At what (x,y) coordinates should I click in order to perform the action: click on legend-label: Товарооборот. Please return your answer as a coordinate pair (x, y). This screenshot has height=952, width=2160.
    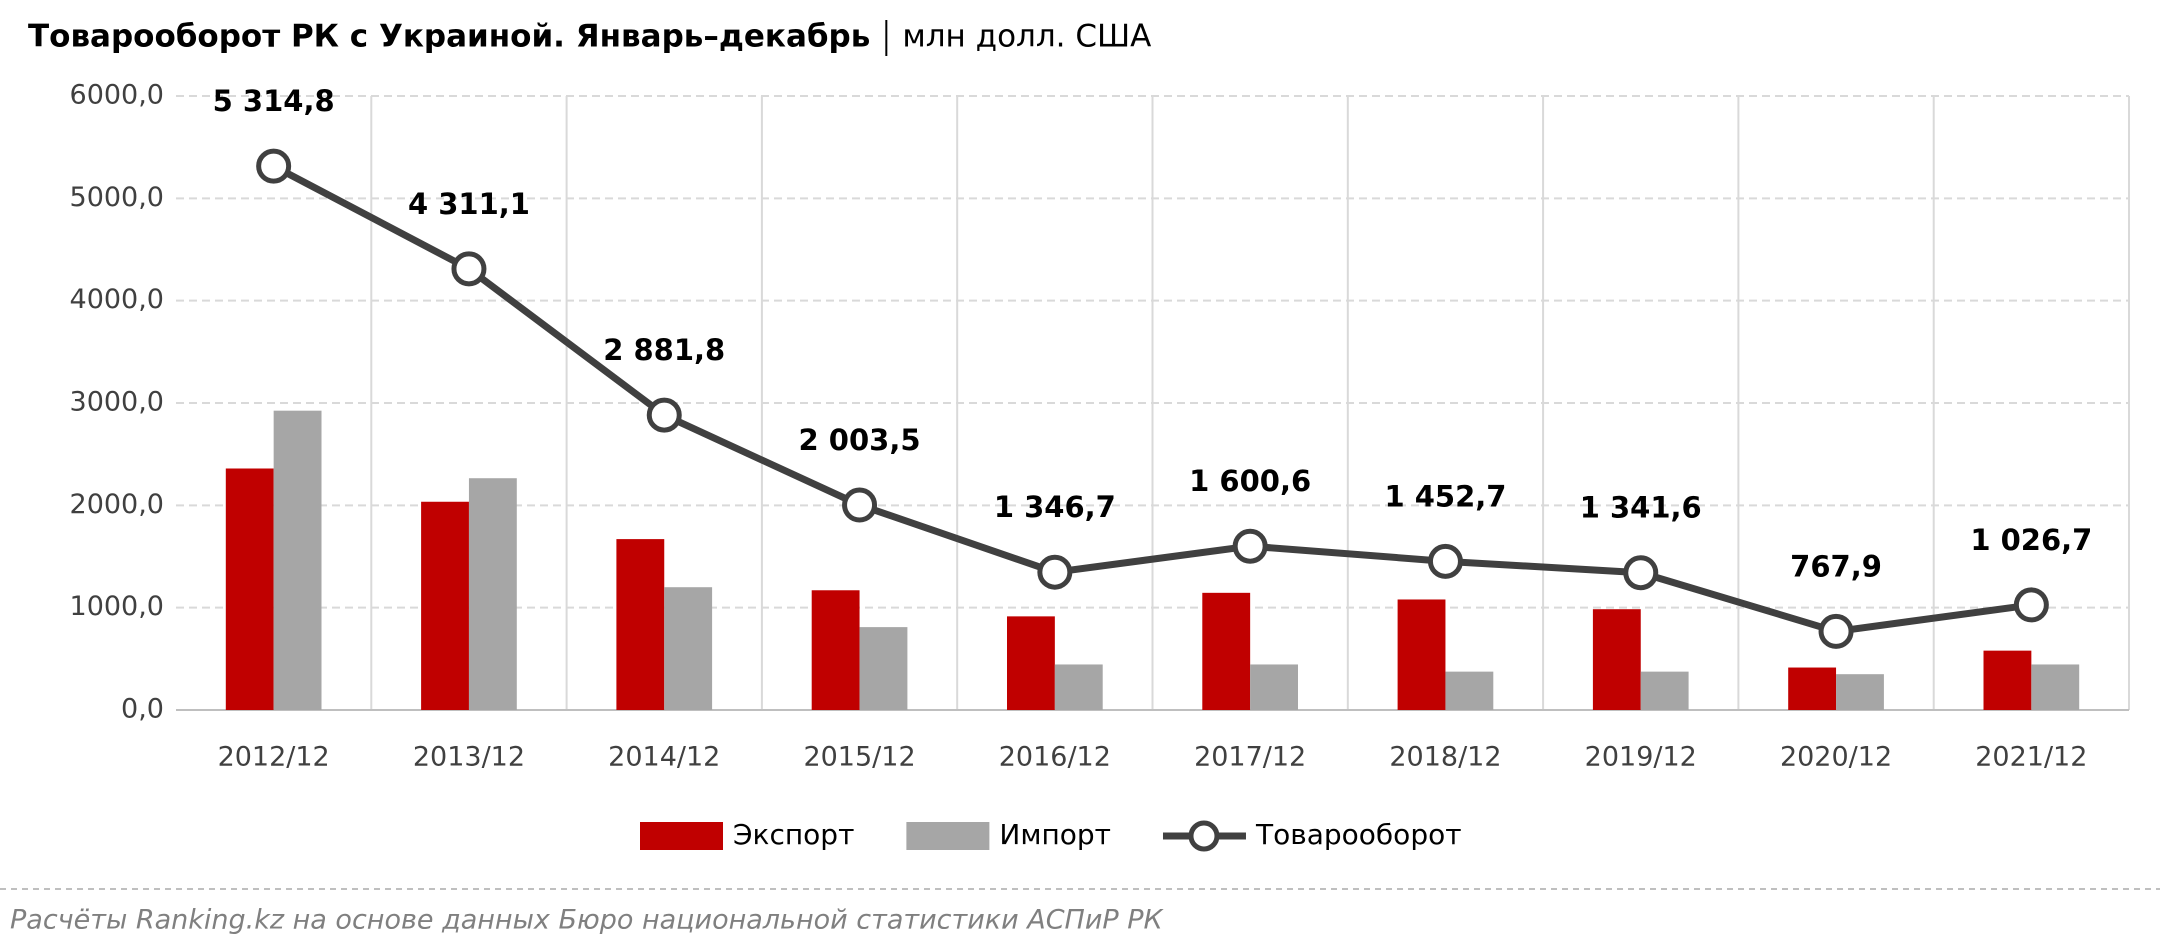
    Looking at the image, I should click on (1358, 834).